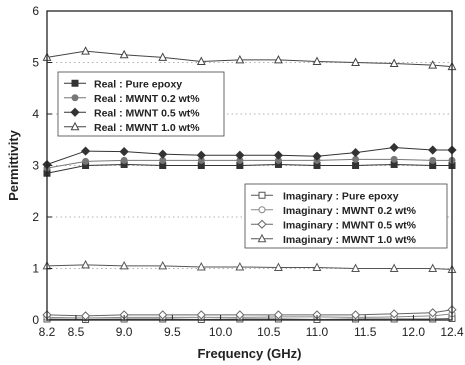 The width and height of the screenshot is (465, 365). Describe the element at coordinates (124, 332) in the screenshot. I see `x-tick-label: 9.0` at that location.